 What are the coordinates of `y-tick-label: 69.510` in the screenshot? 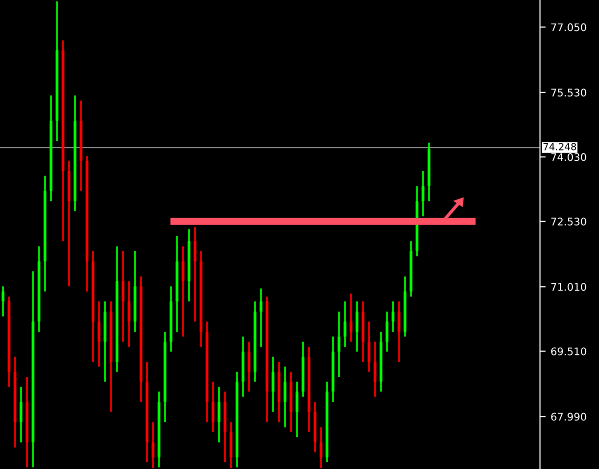 It's located at (568, 351).